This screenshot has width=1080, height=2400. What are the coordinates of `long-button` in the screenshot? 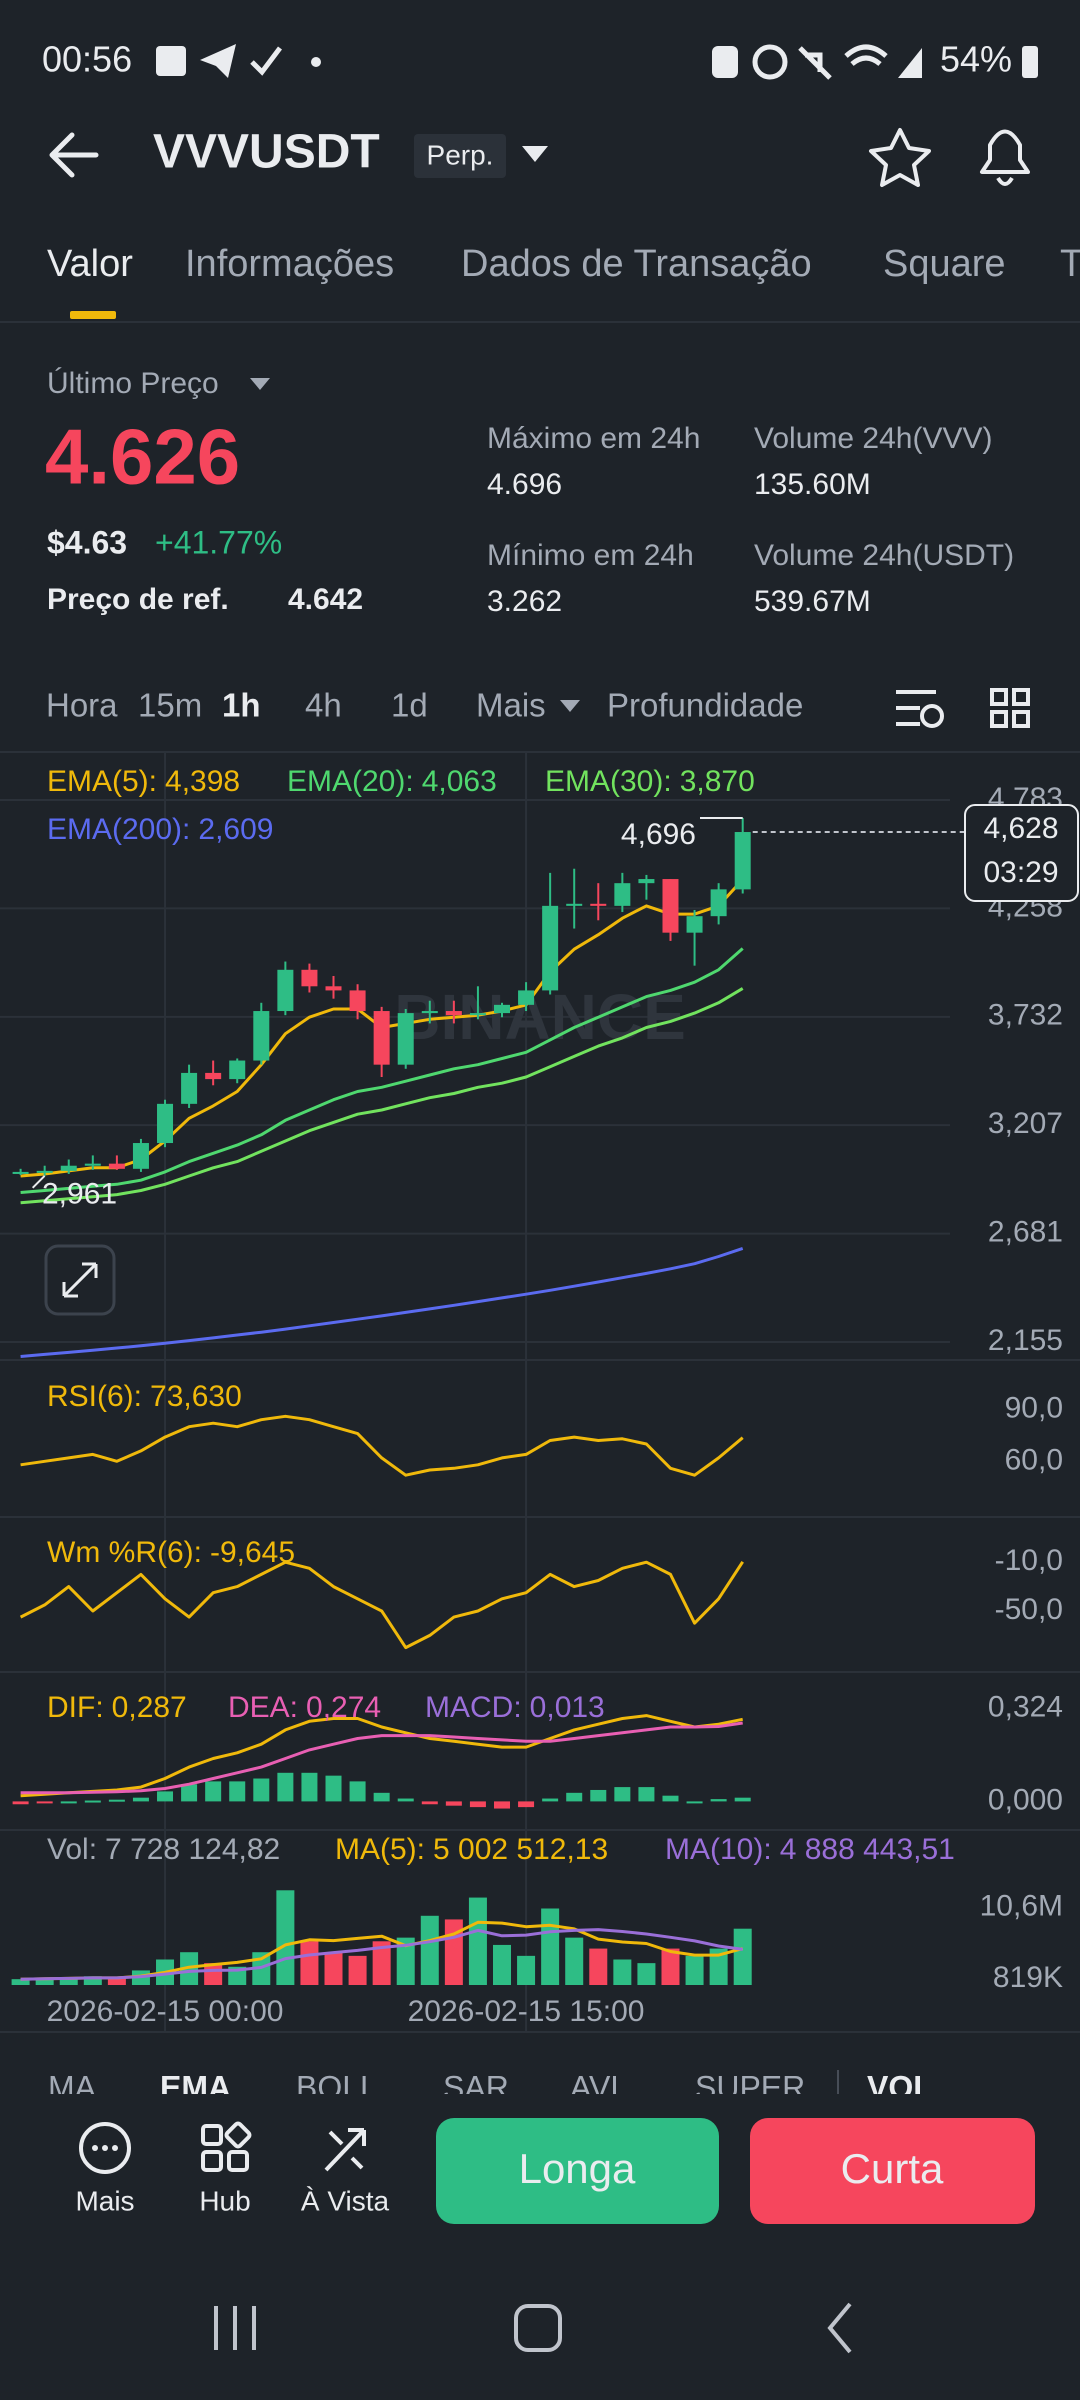 It's located at (577, 2171).